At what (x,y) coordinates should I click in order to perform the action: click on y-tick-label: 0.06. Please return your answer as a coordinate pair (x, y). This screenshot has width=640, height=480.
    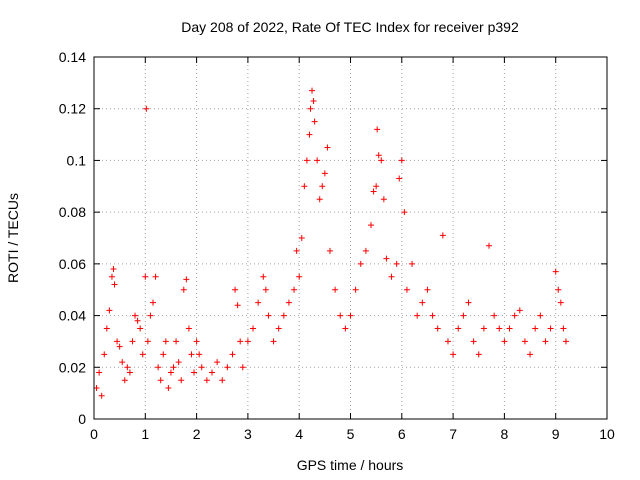
    Looking at the image, I should click on (72, 264).